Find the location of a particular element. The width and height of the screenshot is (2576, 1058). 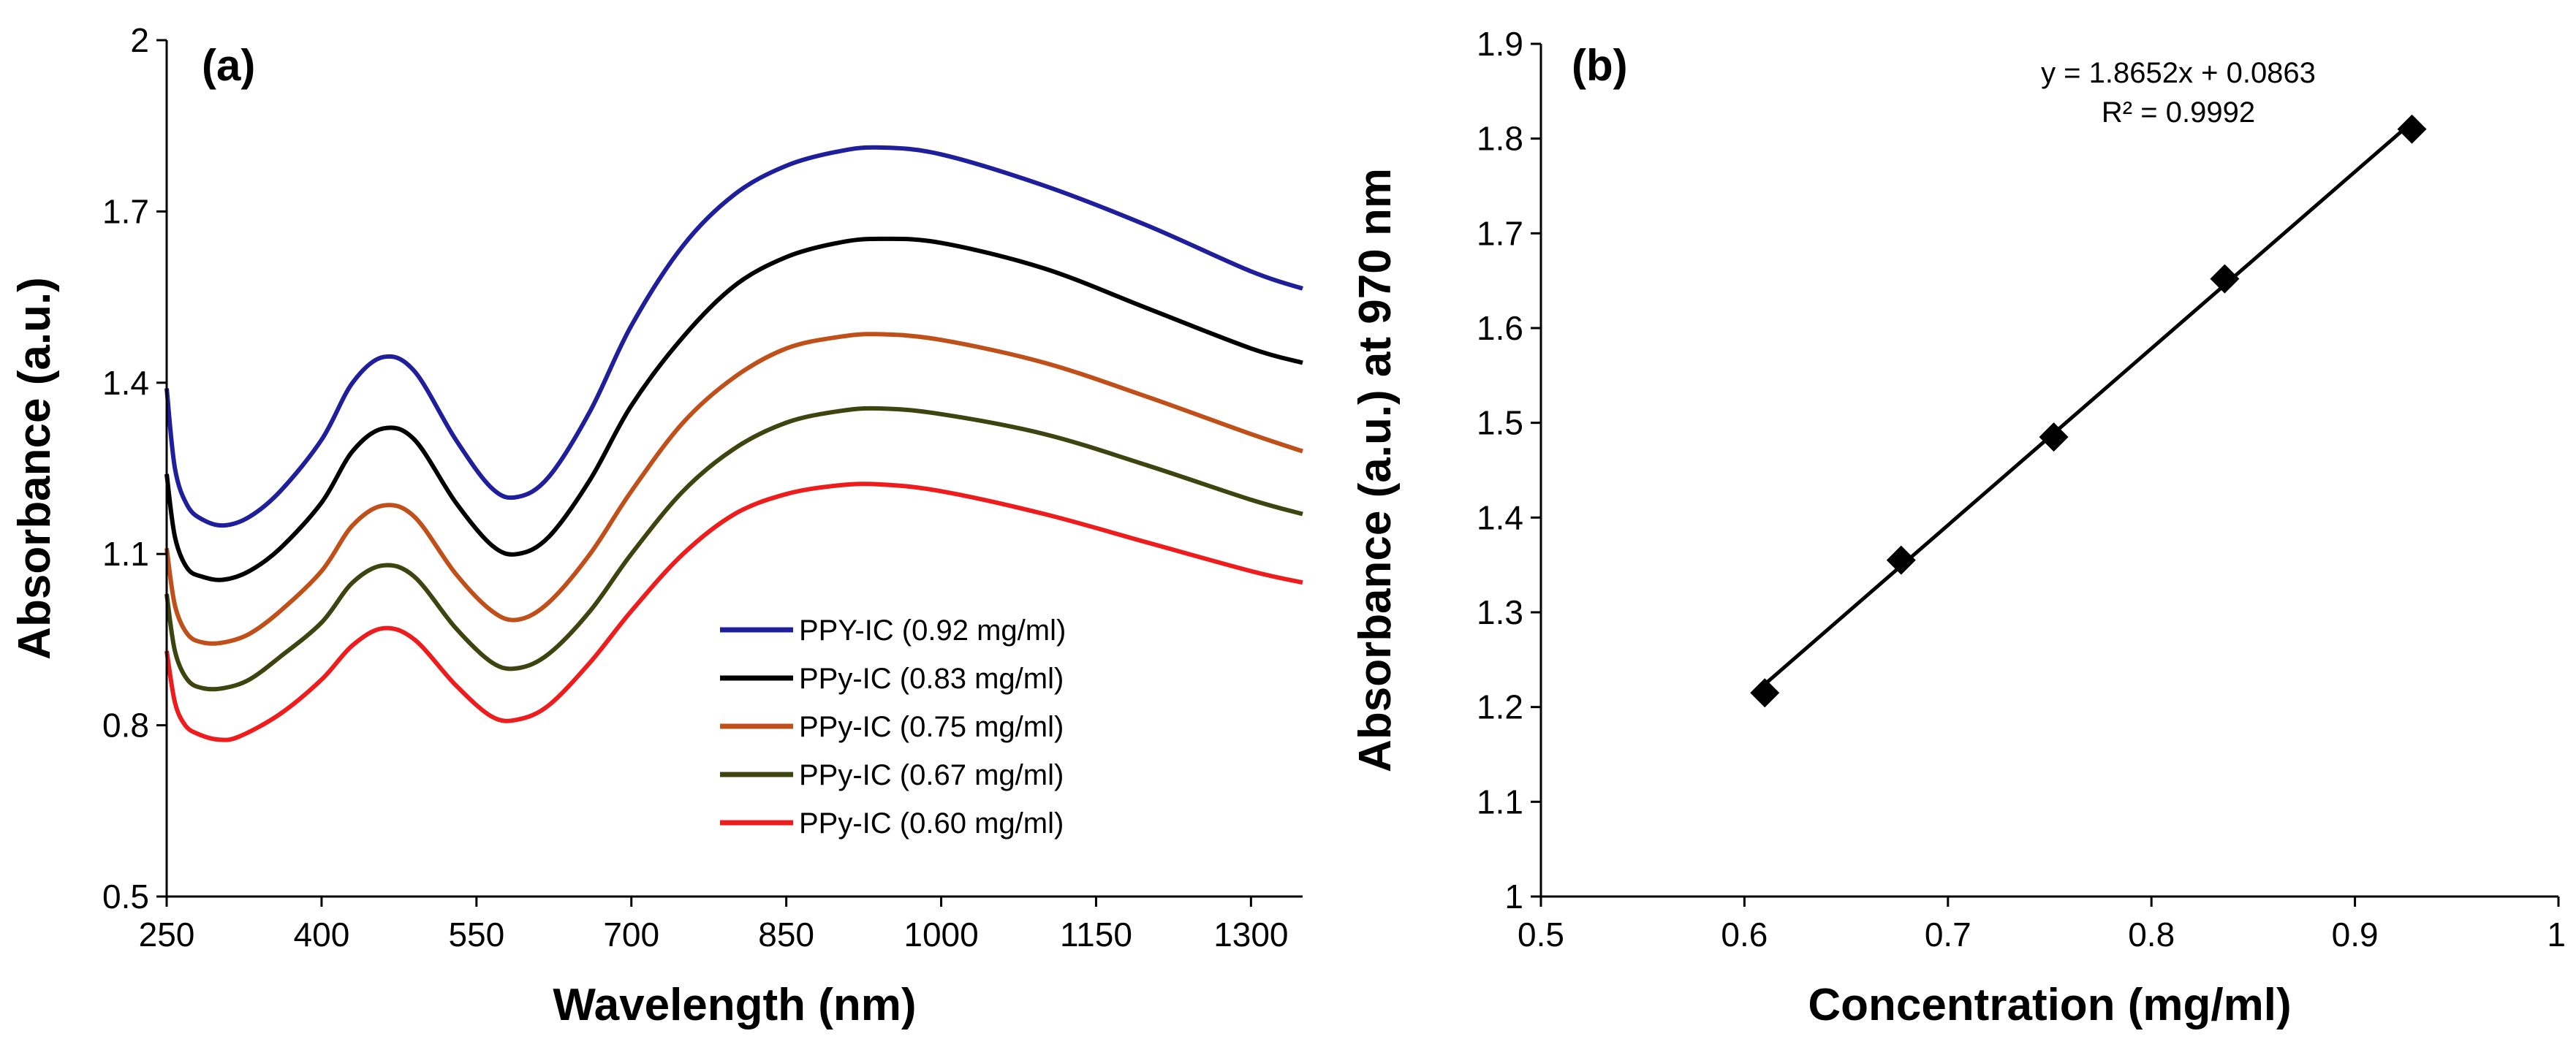

panel-b-label: (b) is located at coordinates (1600, 65).